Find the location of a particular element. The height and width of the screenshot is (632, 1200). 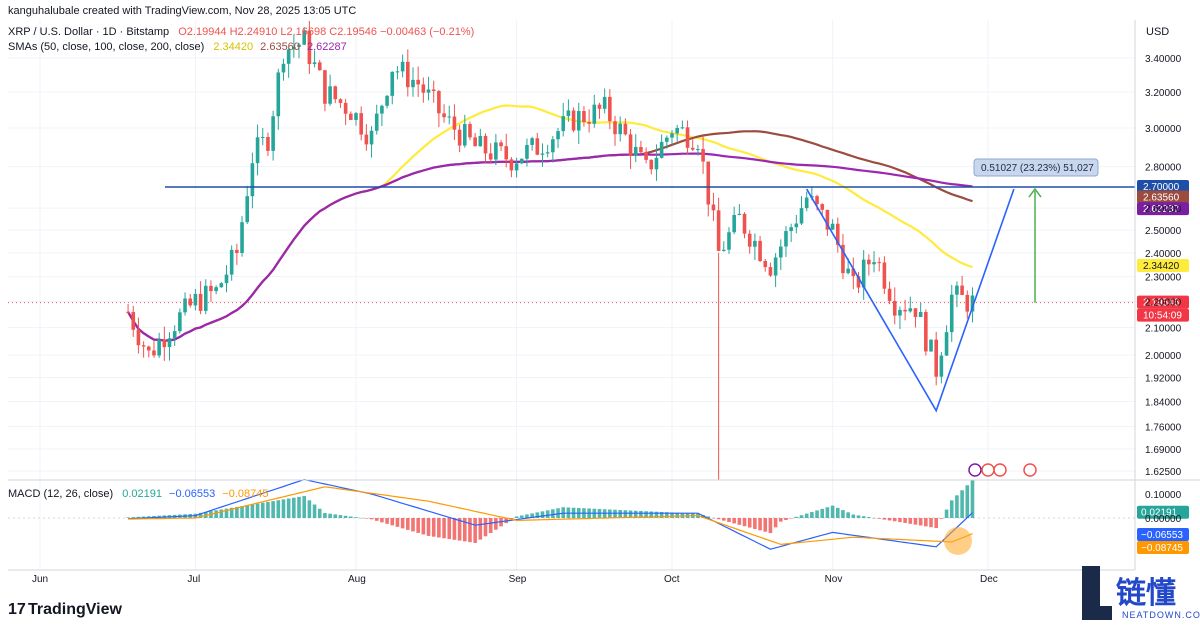

price-label-text: 10:54:09 is located at coordinates (1162, 316).